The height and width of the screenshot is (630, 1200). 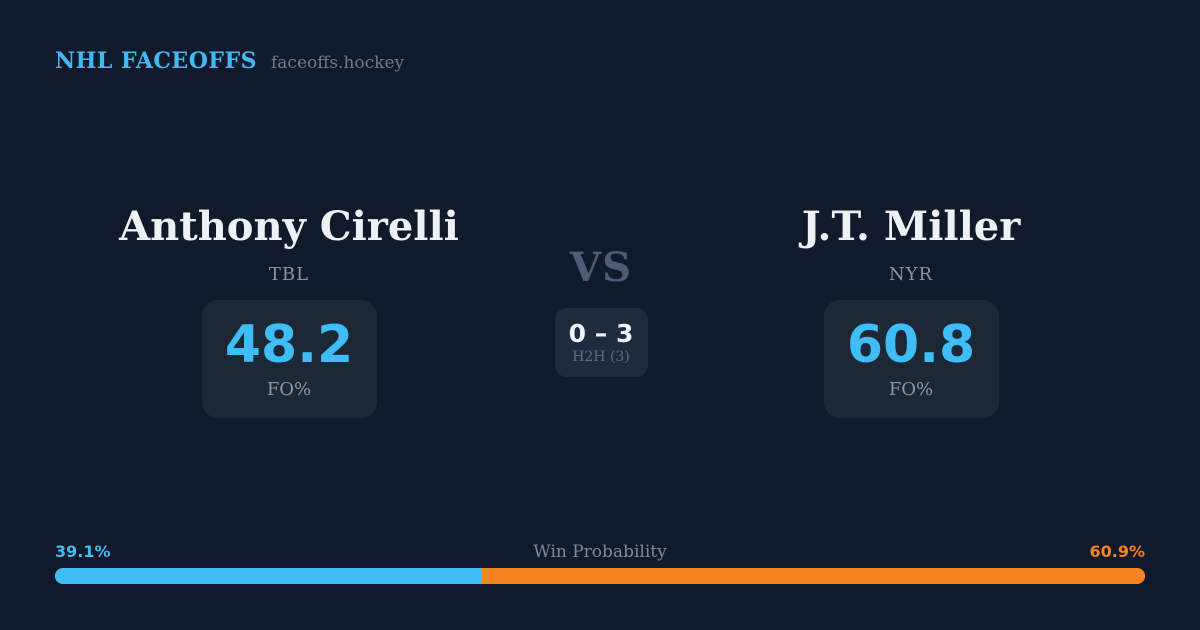 I want to click on player-column-left: Anthony Cirelli TBL 48.2 FO%, so click(x=289, y=311).